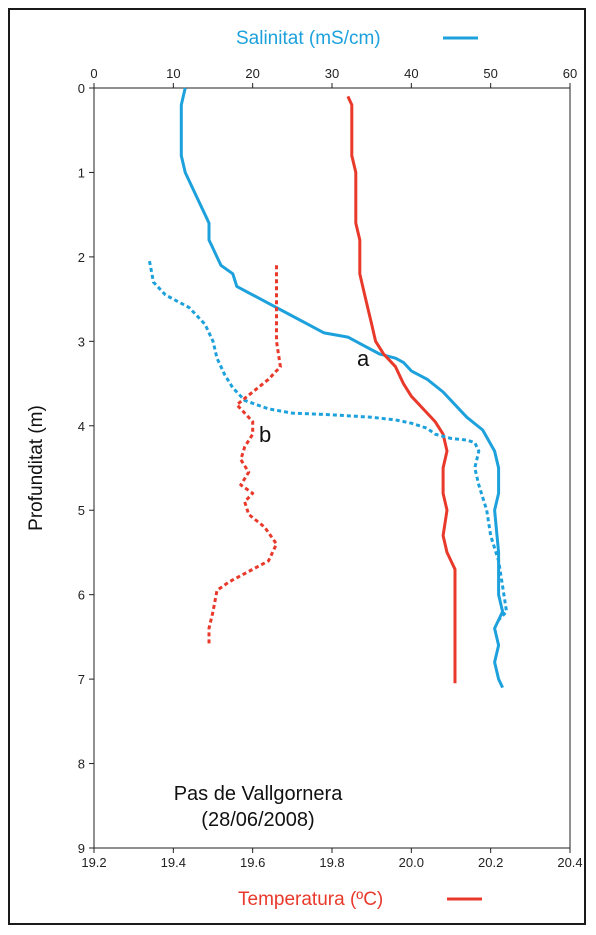  What do you see at coordinates (363, 358) in the screenshot?
I see `profile-a-label: a` at bounding box center [363, 358].